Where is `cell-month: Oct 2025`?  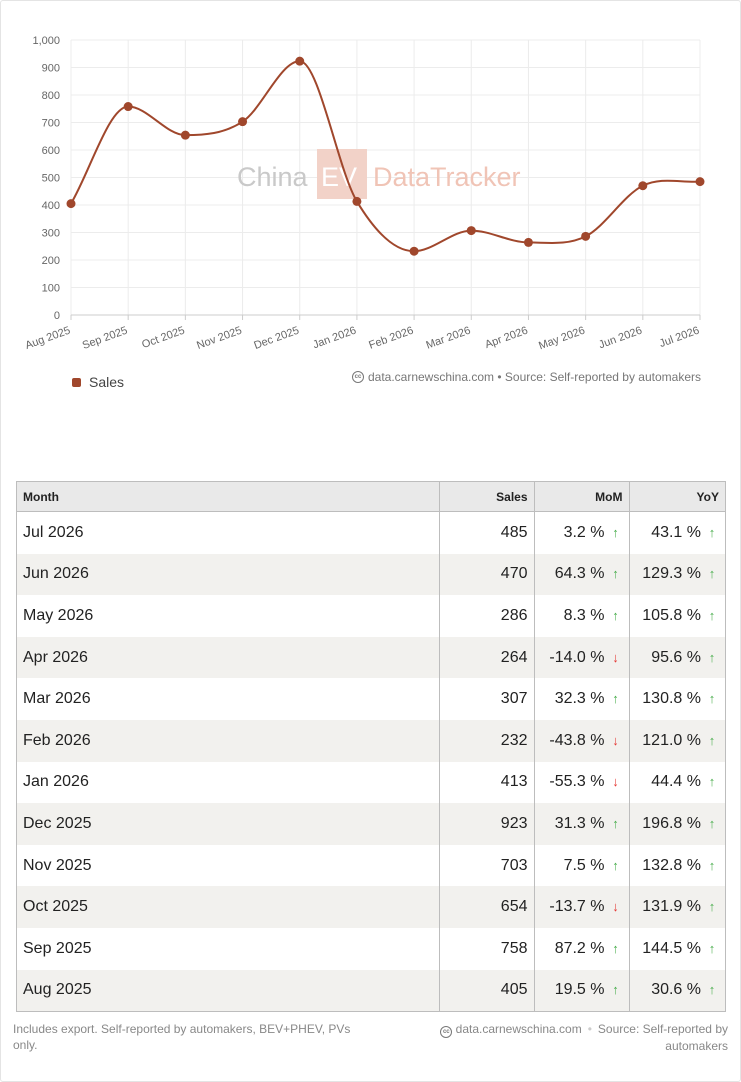 cell-month: Oct 2025 is located at coordinates (228, 907).